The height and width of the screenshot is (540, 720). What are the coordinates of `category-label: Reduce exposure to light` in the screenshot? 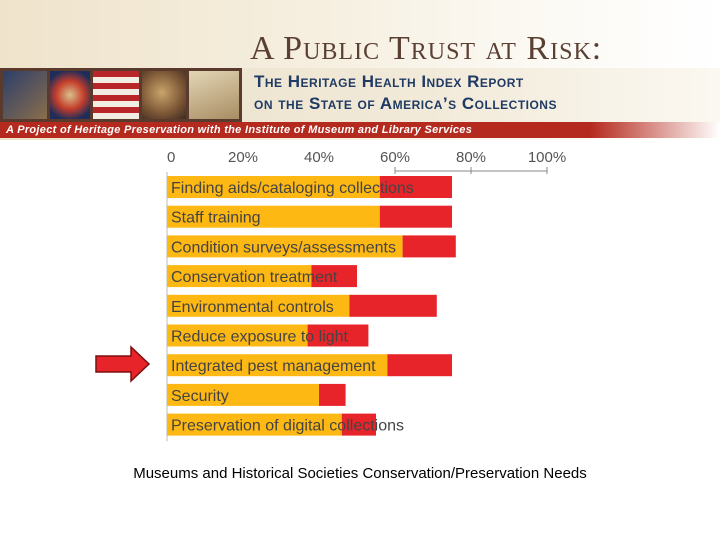 It's located at (260, 337).